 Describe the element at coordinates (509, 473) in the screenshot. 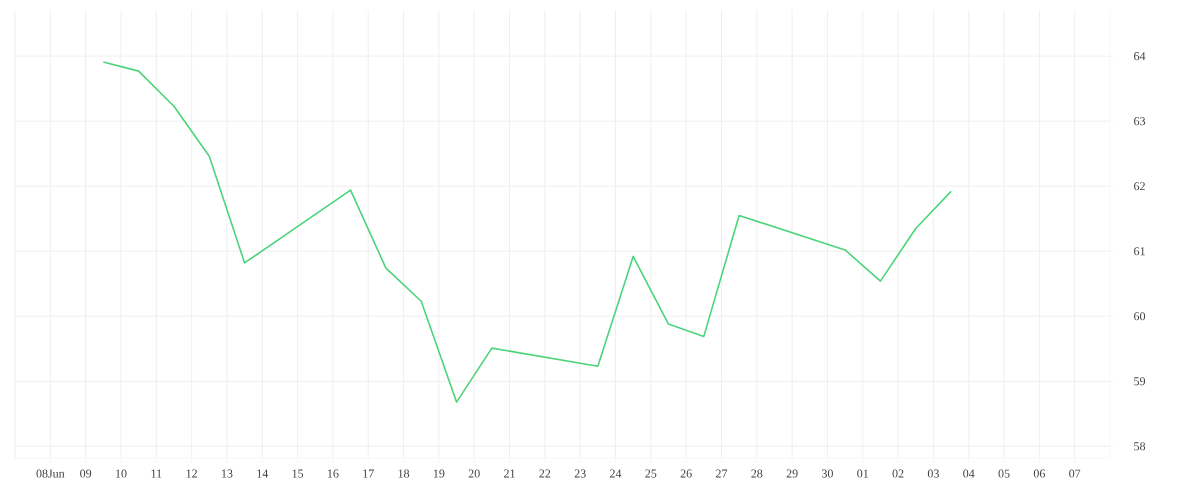

I see `x-tick-label: 21` at that location.